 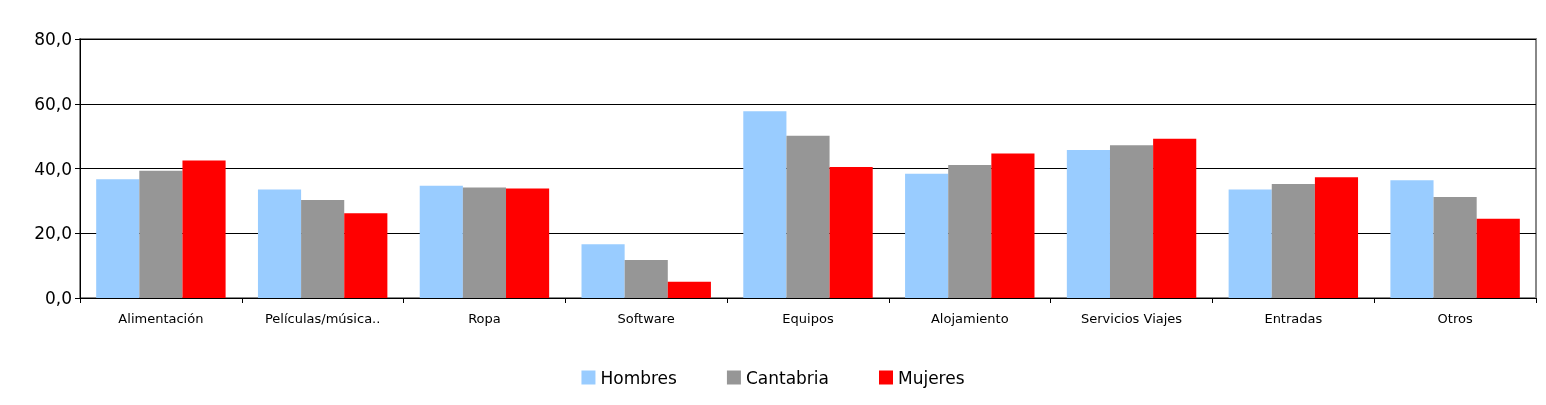 I want to click on y-tick-label: 0,0, so click(x=58, y=298).